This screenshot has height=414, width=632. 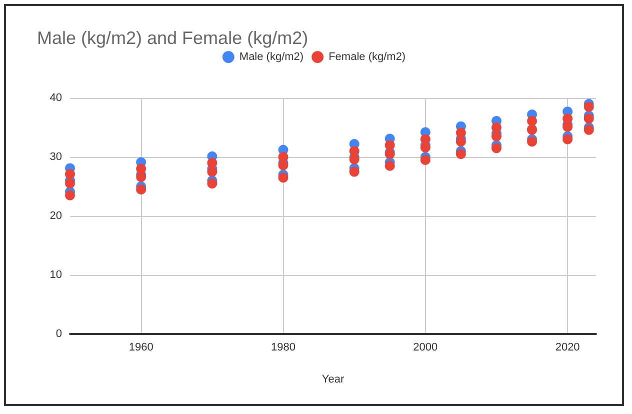 I want to click on y-tick-label: 10, so click(x=56, y=275).